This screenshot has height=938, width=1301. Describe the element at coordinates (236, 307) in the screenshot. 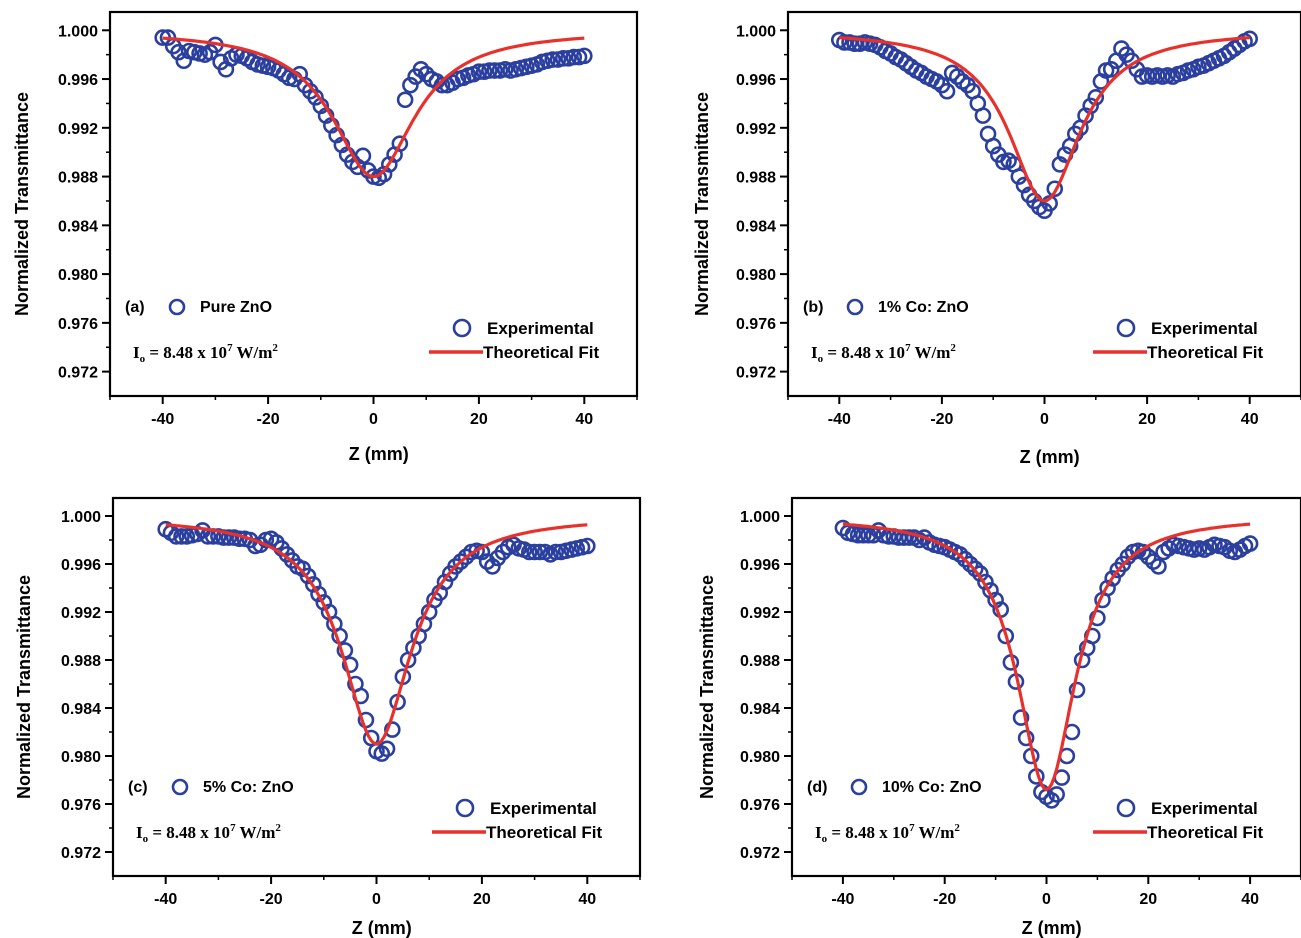

I see `sample-label: Pure ZnO` at that location.